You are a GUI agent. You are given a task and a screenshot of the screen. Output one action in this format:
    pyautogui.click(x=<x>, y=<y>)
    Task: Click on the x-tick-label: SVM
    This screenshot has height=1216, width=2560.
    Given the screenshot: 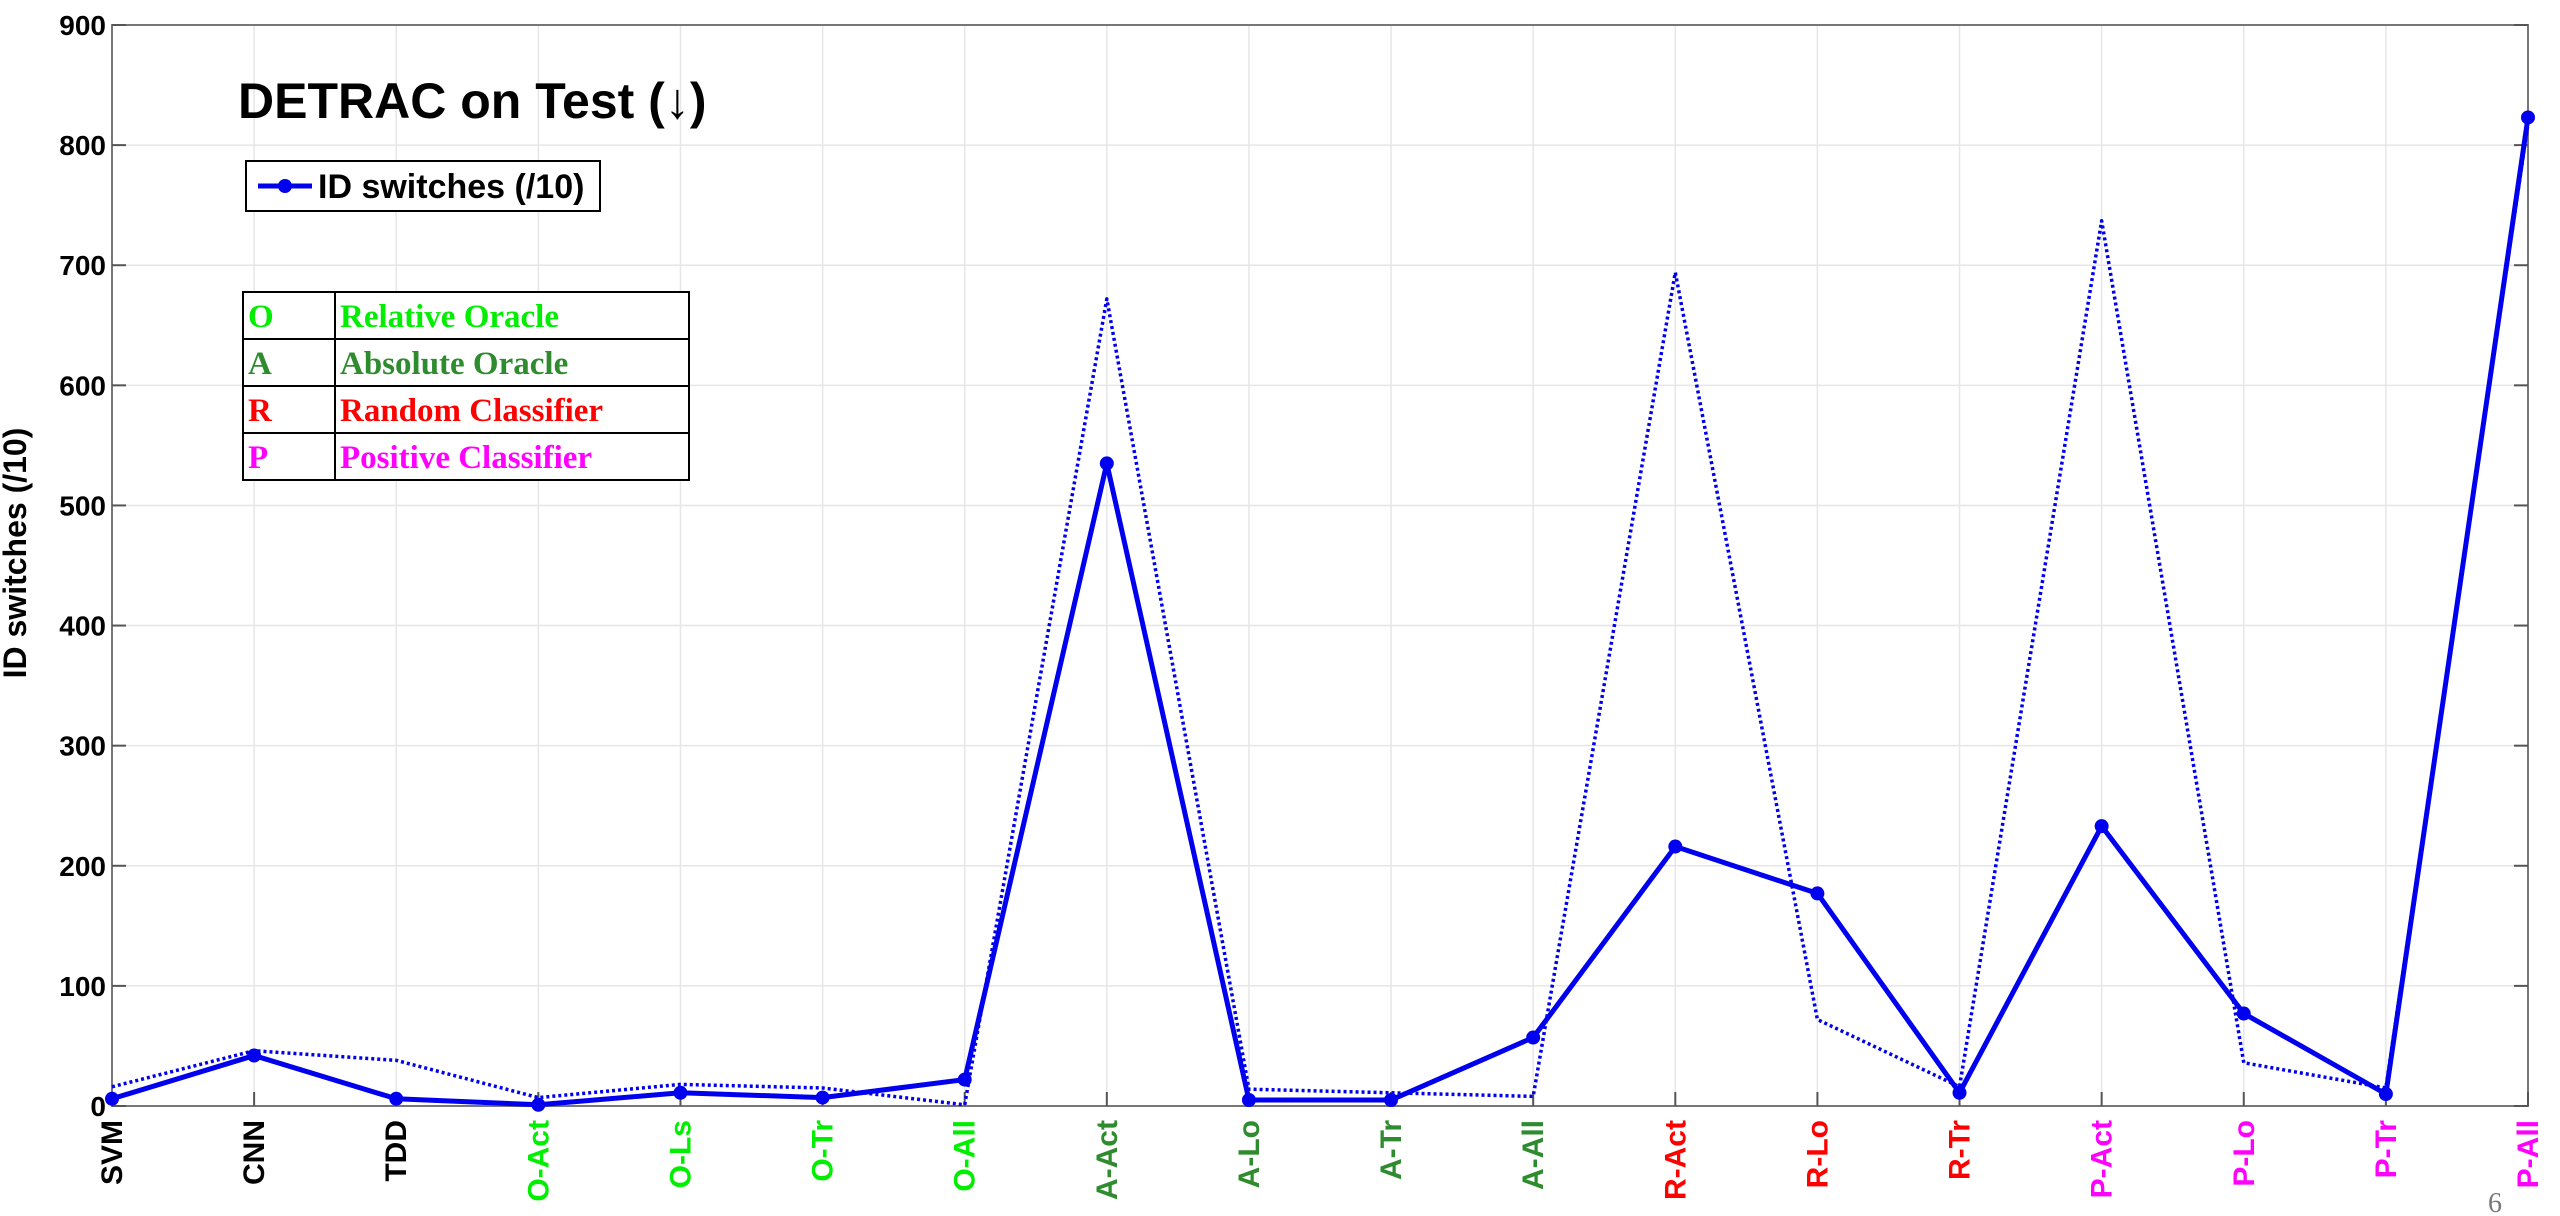 What is the action you would take?
    pyautogui.click(x=112, y=1152)
    